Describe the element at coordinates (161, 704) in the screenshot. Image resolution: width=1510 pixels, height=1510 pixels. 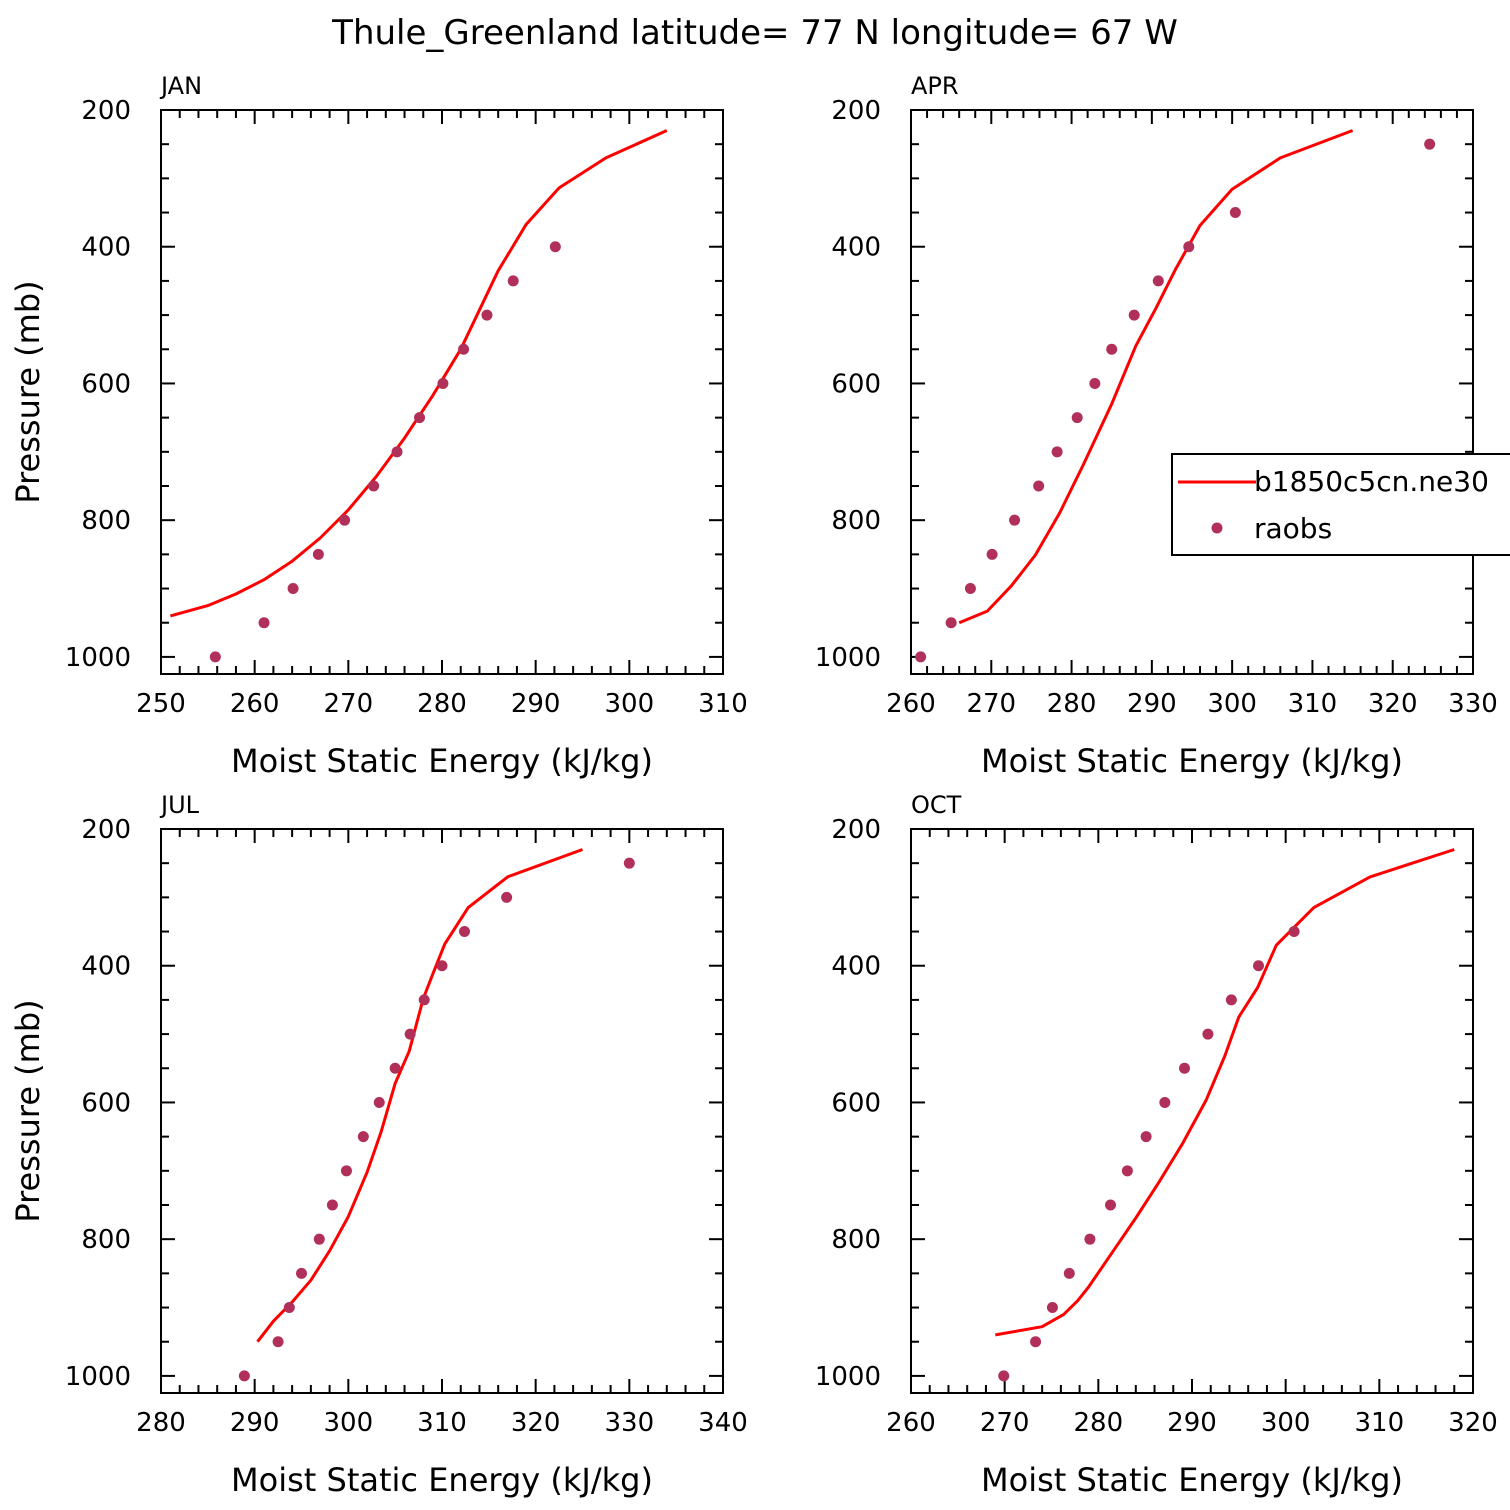
I see `x-tick-label: 250` at that location.